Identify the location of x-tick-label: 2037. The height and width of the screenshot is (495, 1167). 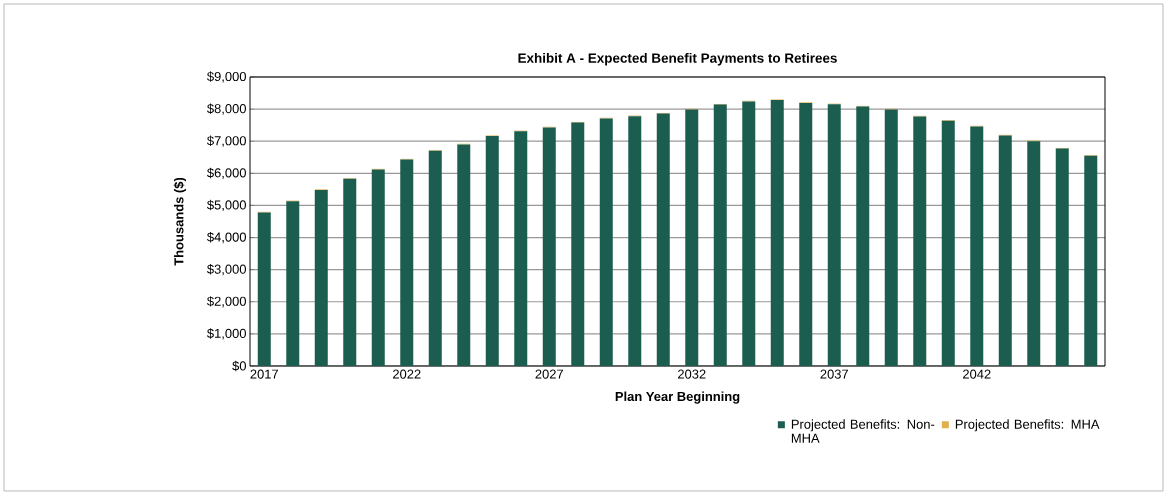
(834, 374).